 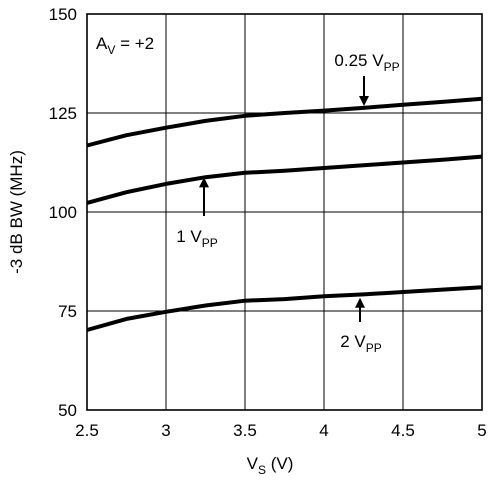 I want to click on y-tick-label: 50, so click(x=67, y=410).